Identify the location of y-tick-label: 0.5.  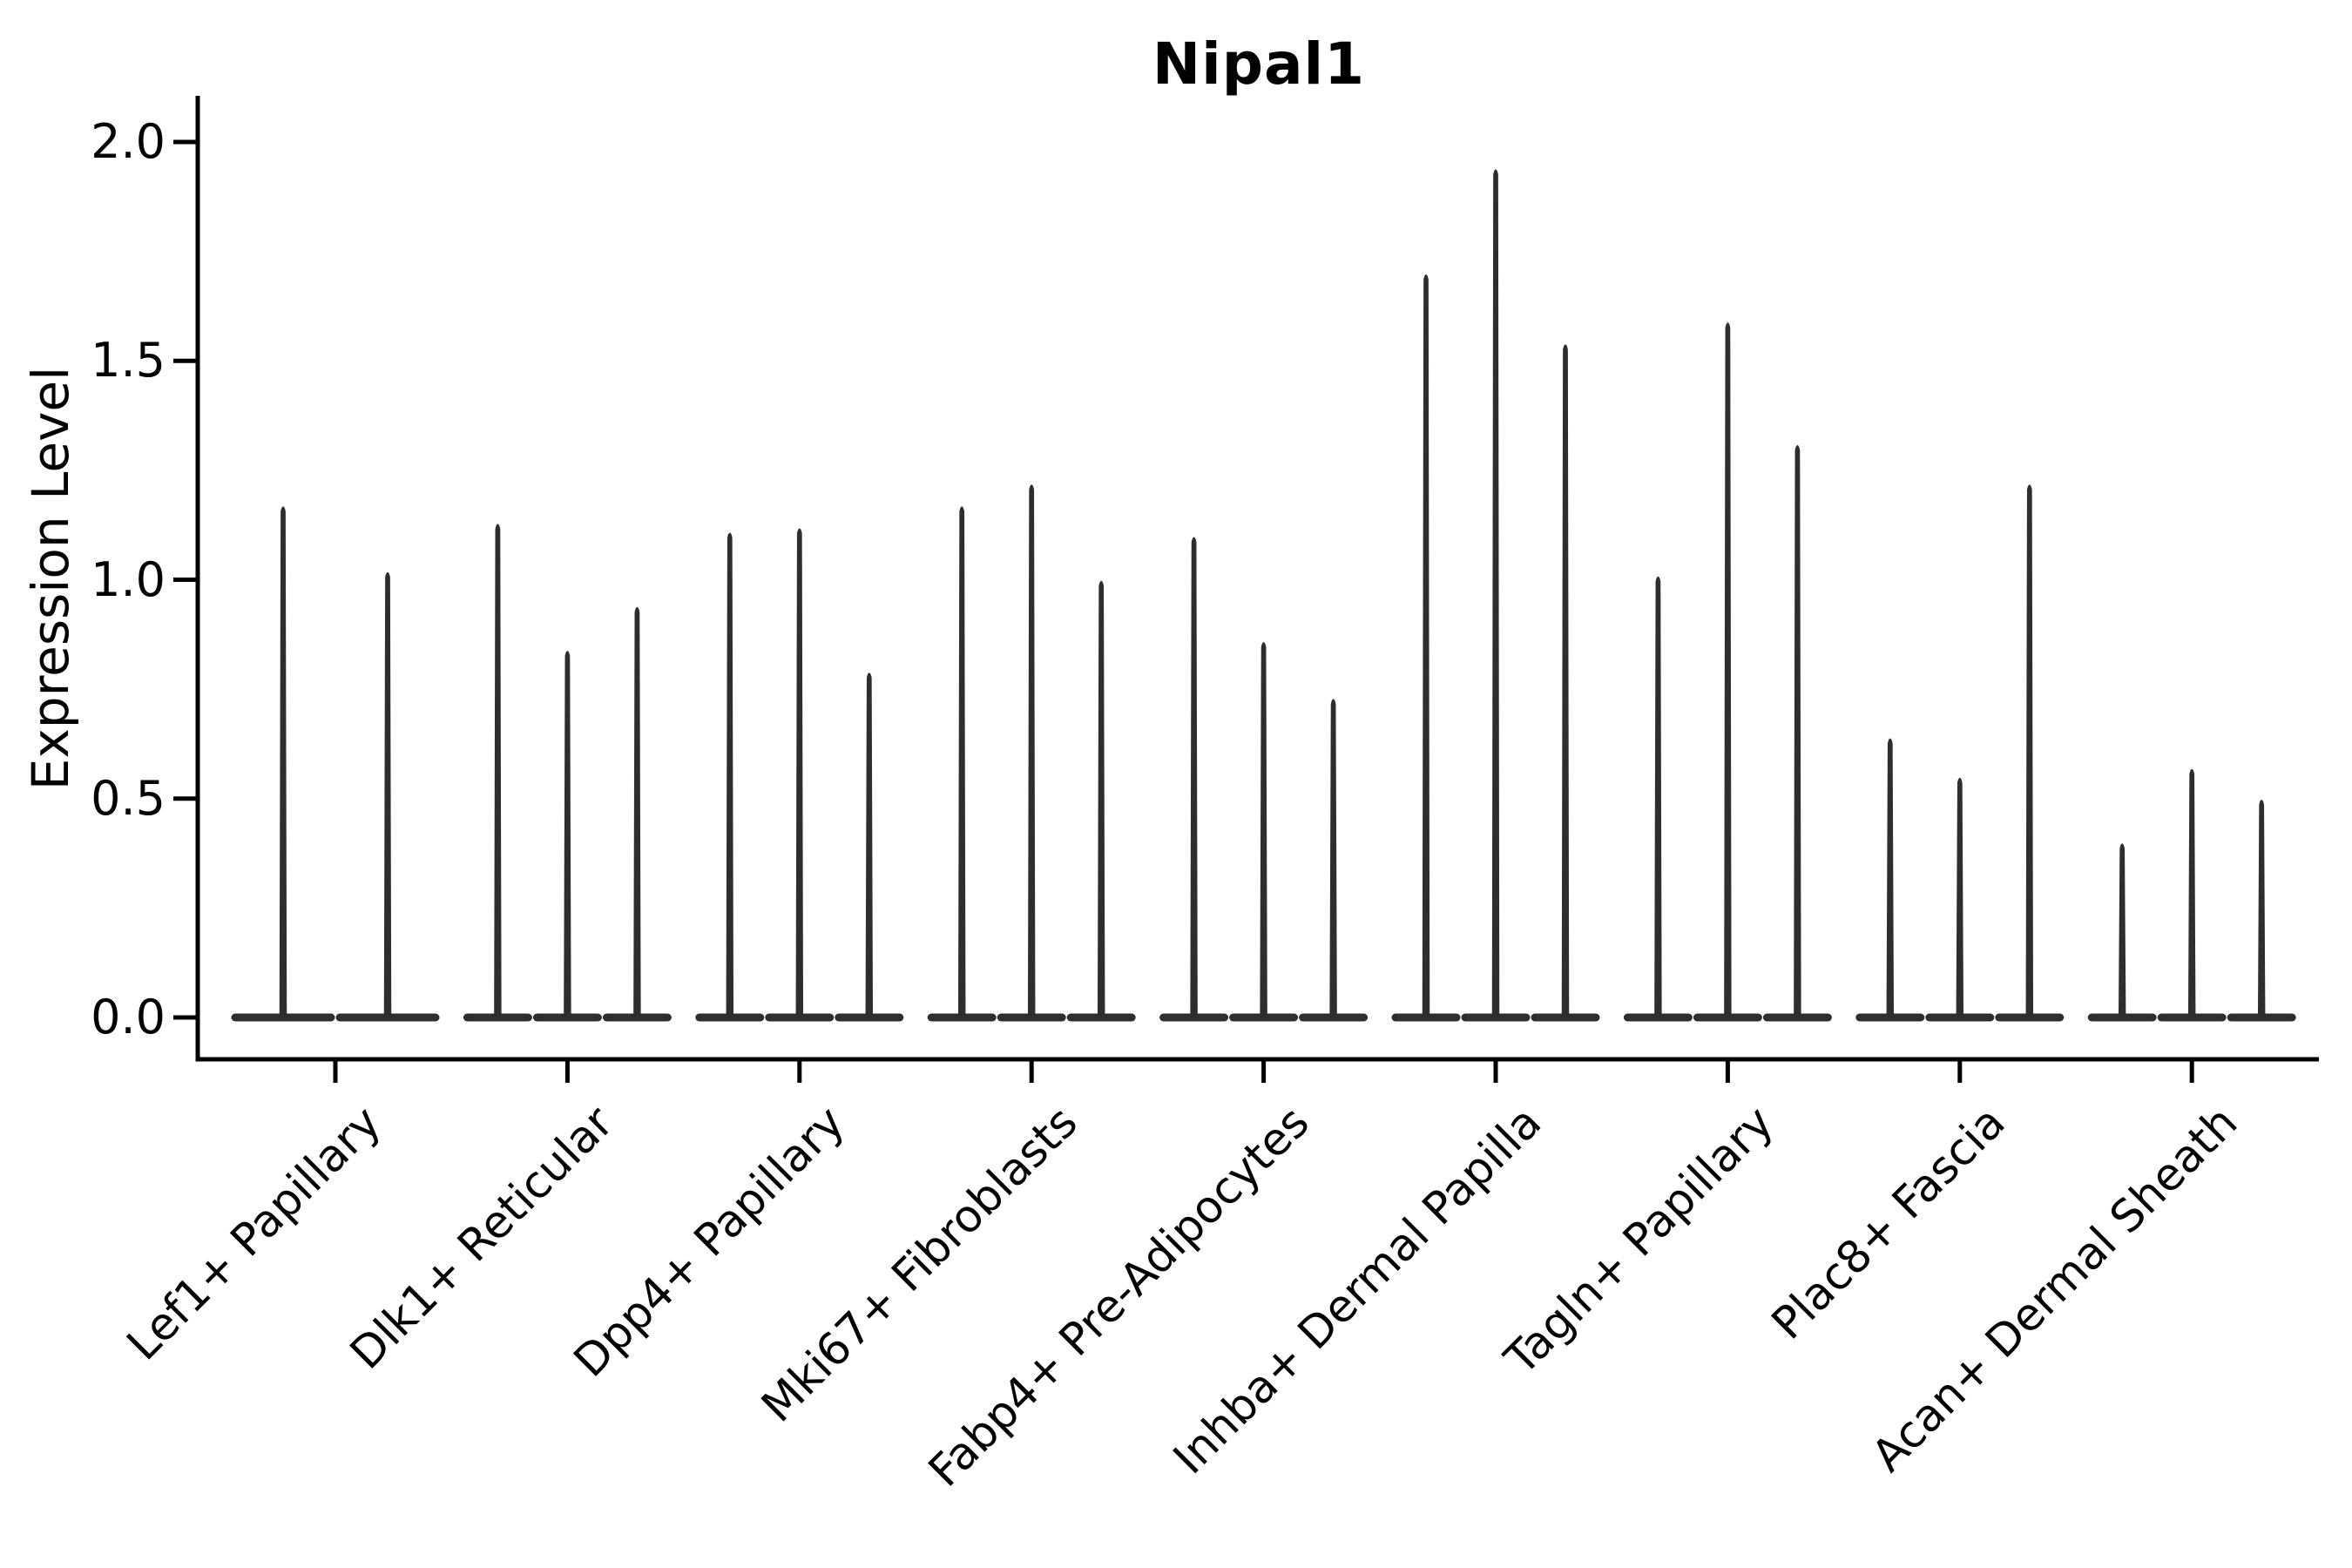
(129, 798).